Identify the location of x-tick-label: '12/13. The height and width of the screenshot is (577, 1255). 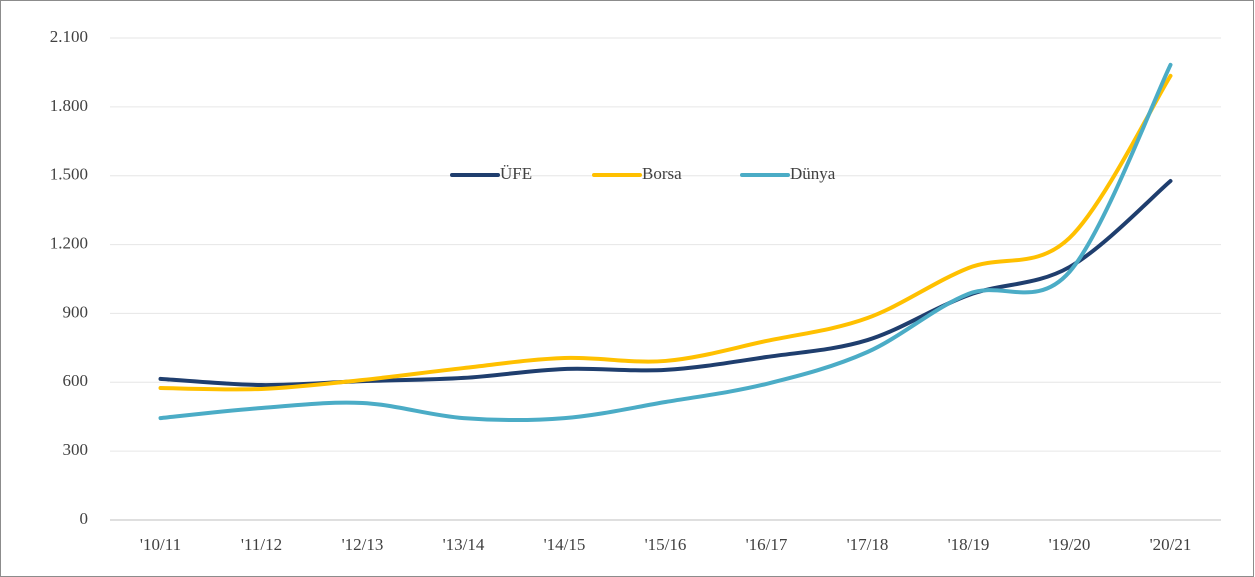
(363, 544).